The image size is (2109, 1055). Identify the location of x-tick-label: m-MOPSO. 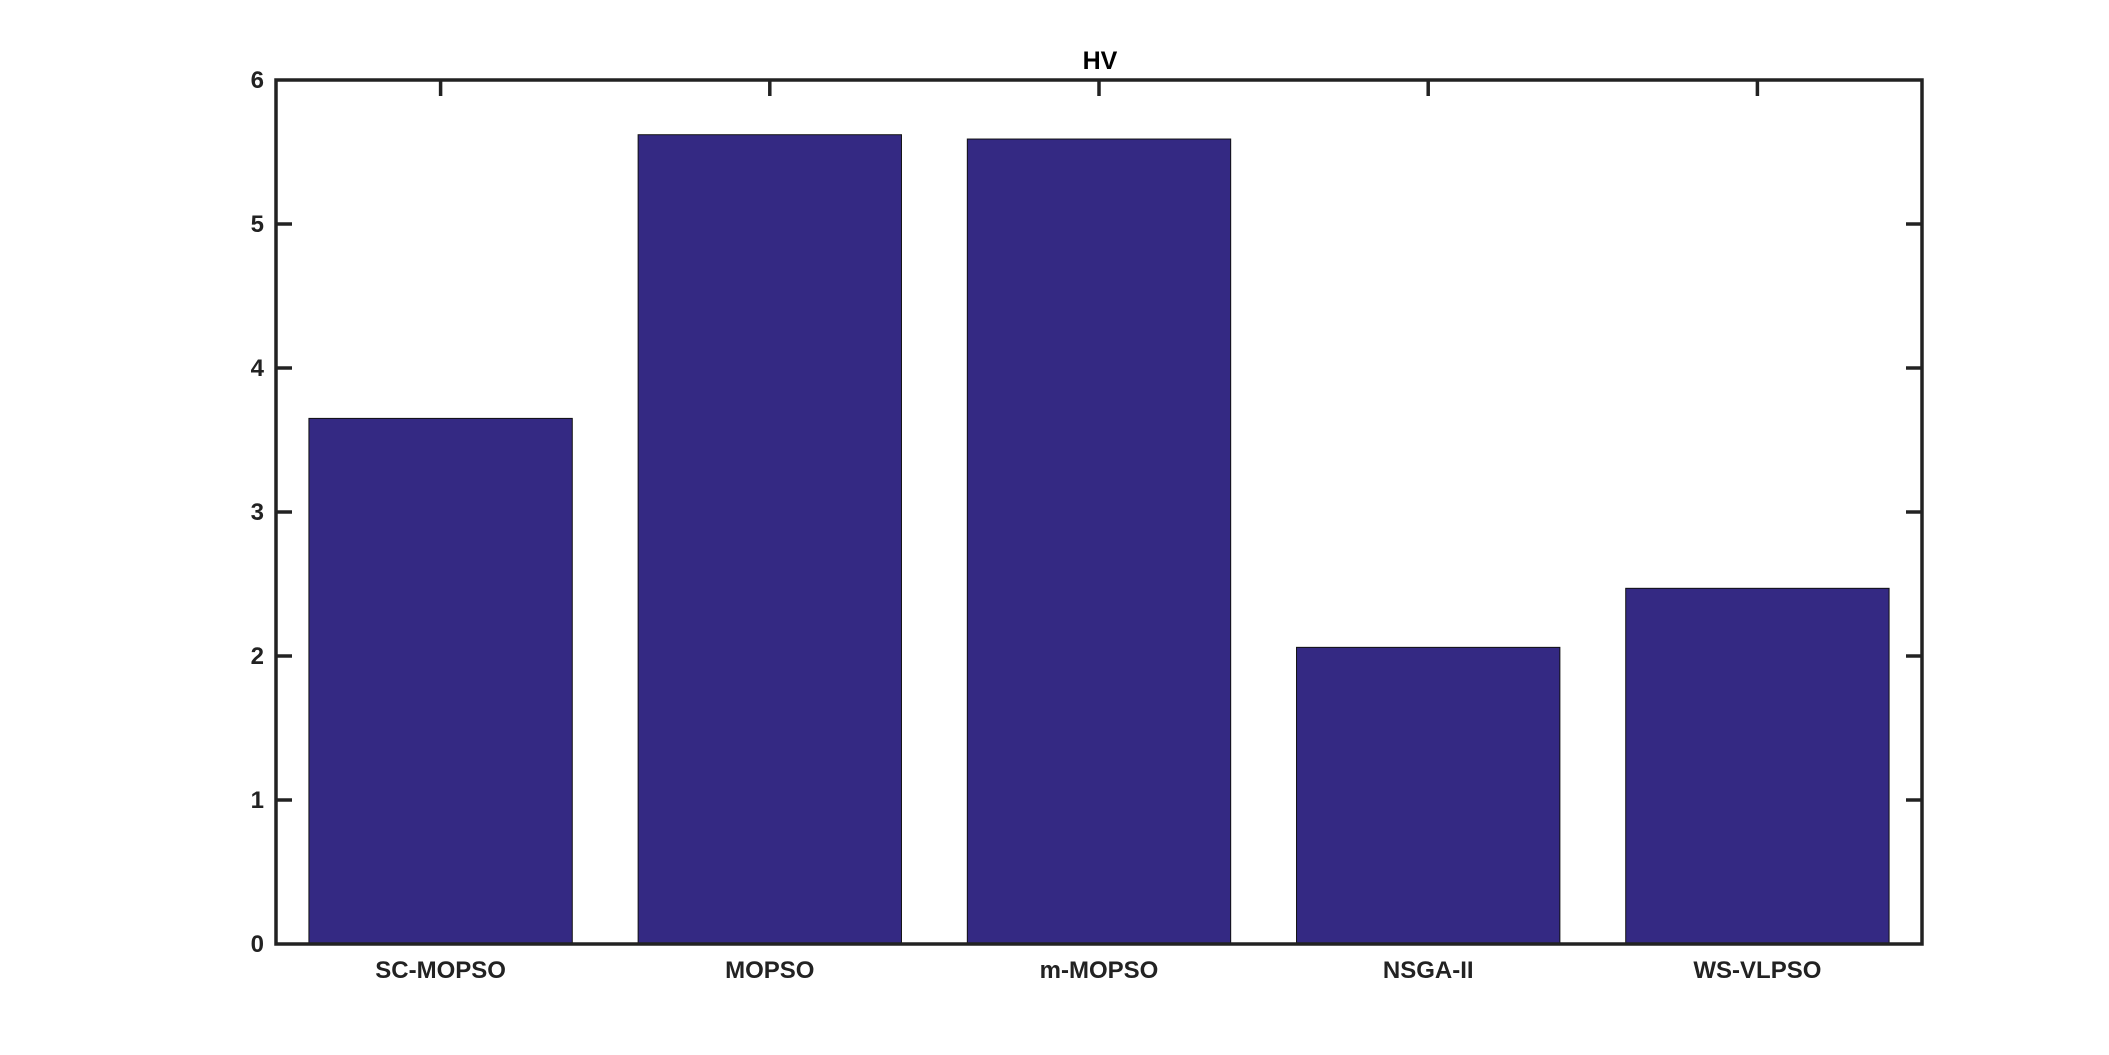
(1099, 970).